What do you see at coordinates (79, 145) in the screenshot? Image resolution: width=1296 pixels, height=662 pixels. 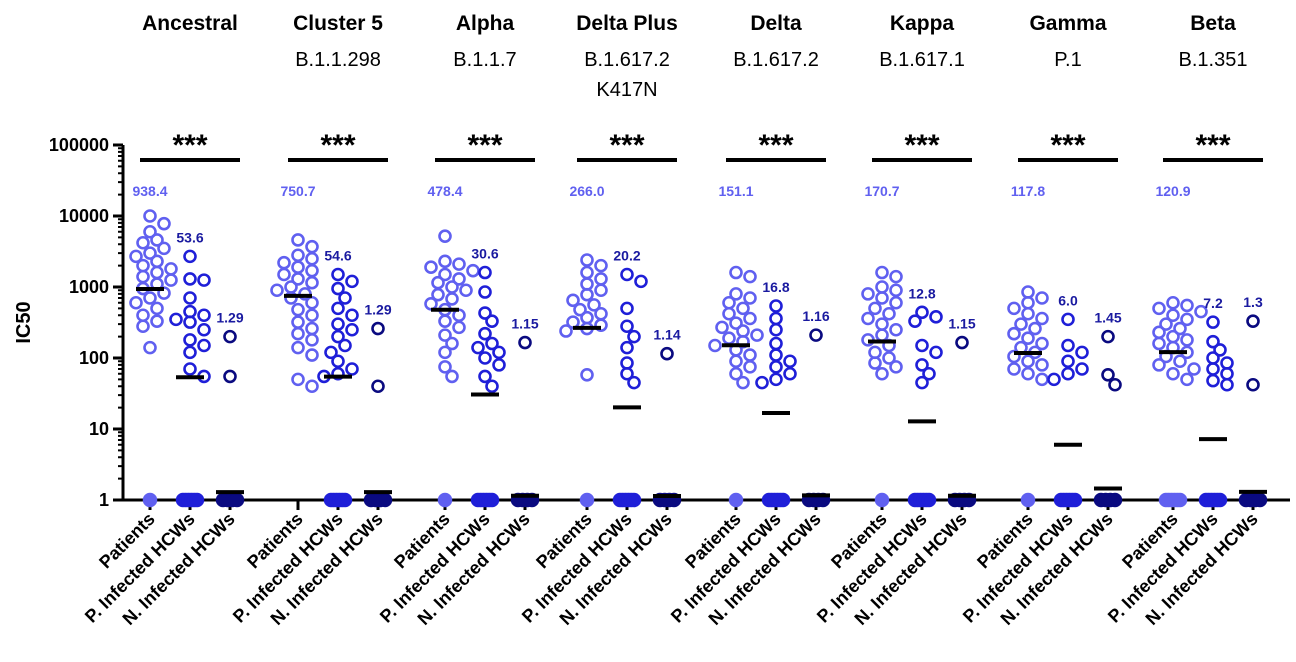 I see `y-tick-label: 100000` at bounding box center [79, 145].